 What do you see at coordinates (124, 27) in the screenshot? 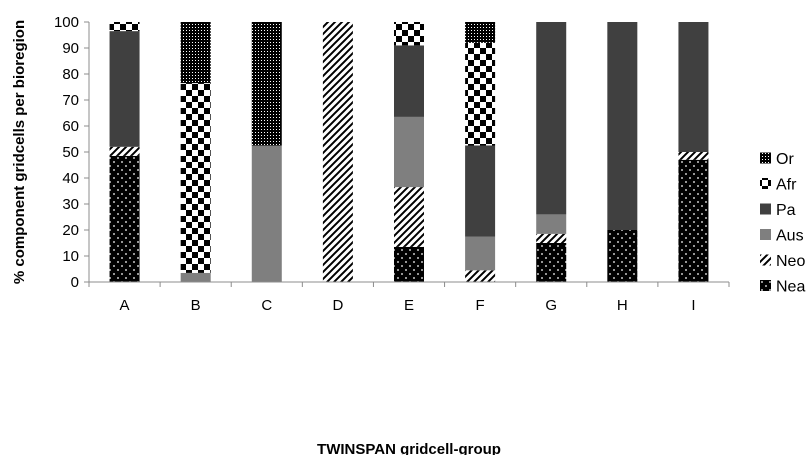
I see `bar-segment-afr-a` at bounding box center [124, 27].